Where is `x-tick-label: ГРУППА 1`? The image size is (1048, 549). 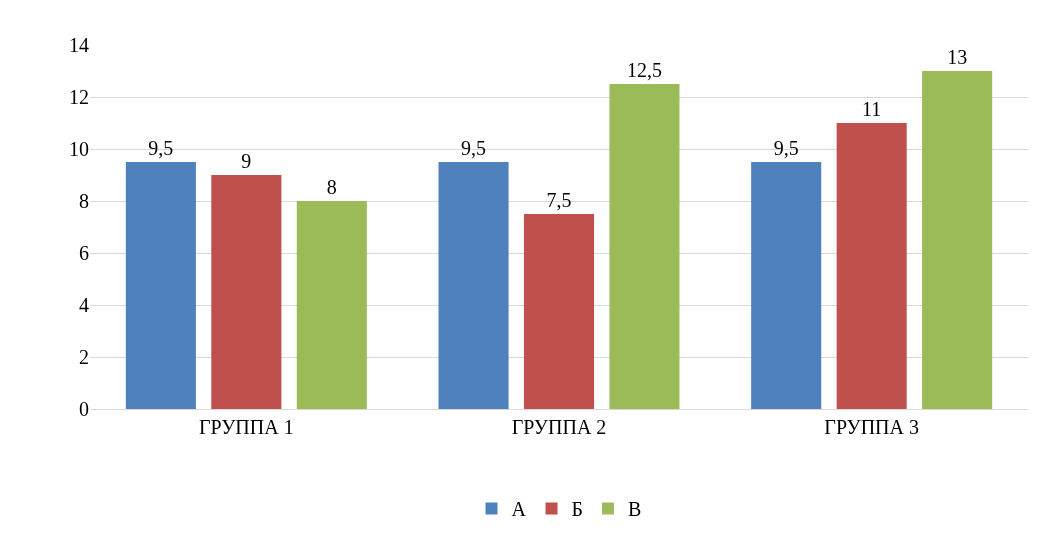 x-tick-label: ГРУППА 1 is located at coordinates (246, 427).